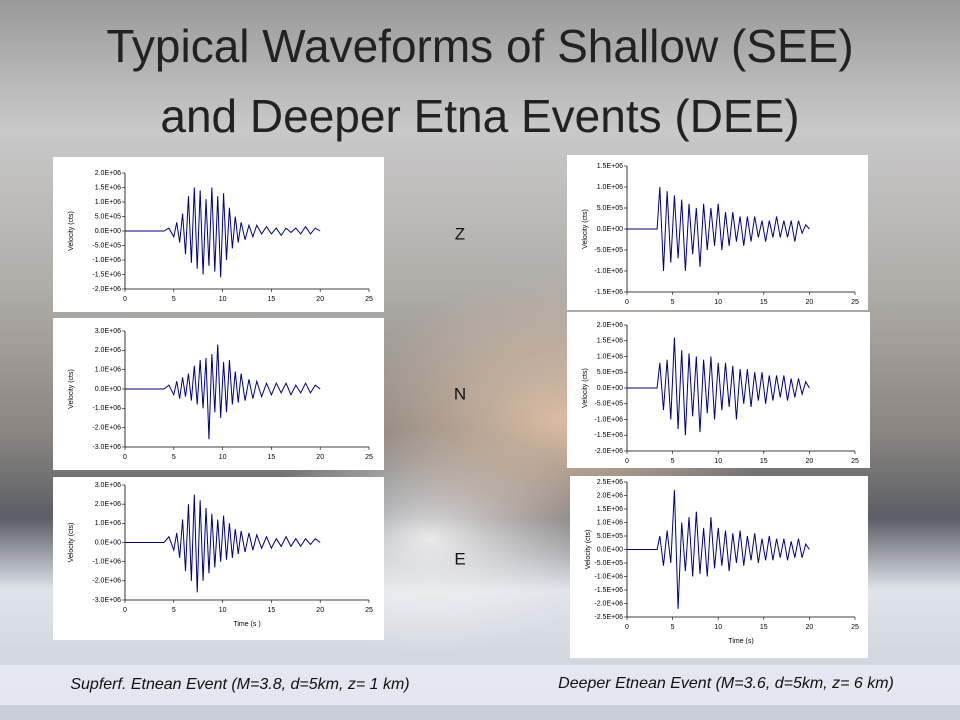  I want to click on title-line: and Deeper Etna Events (DEE), so click(479, 116).